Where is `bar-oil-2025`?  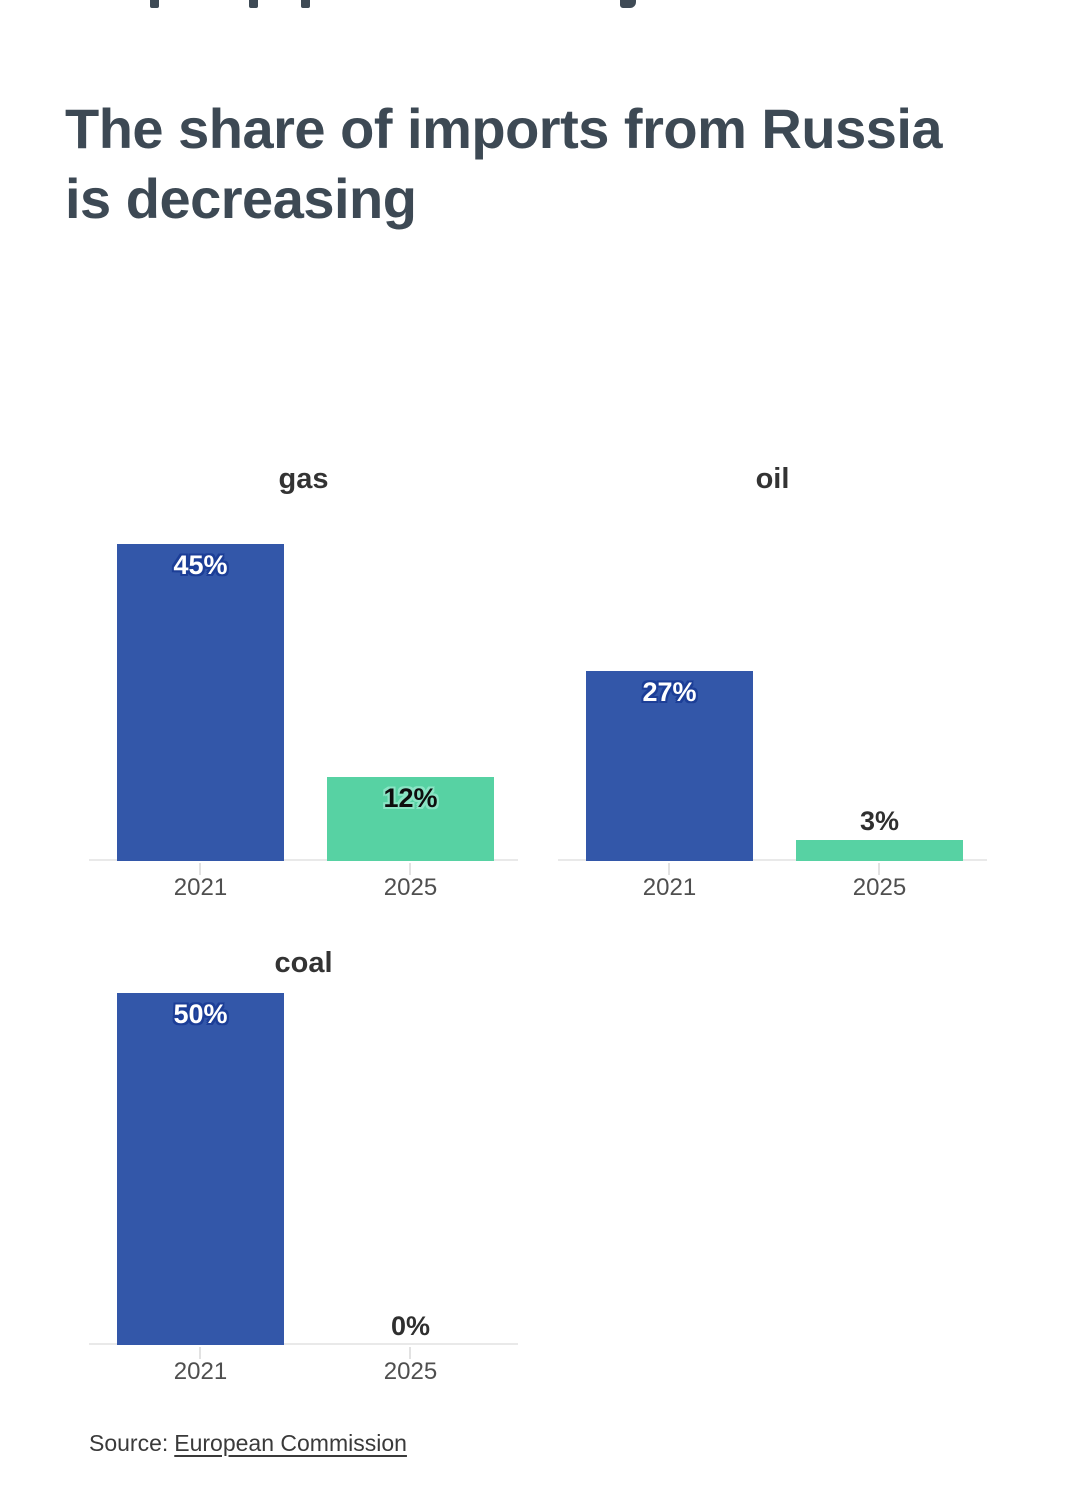 bar-oil-2025 is located at coordinates (879, 850).